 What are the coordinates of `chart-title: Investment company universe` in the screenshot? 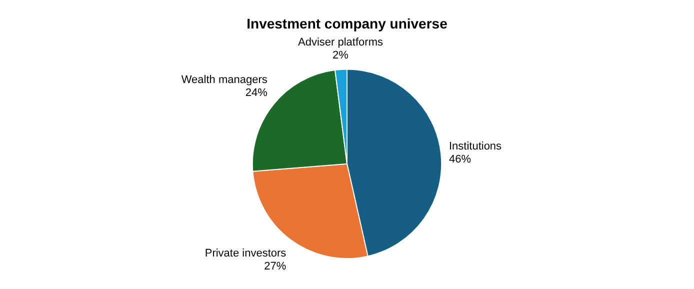 It's located at (347, 23).